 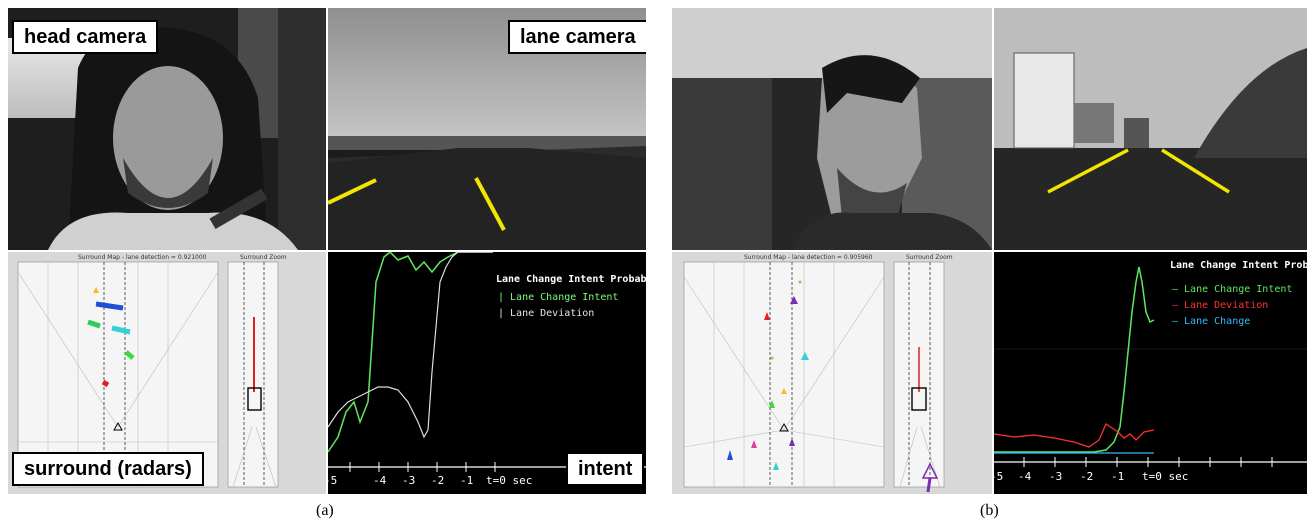 I want to click on surround-plot-a, so click(x=148, y=374).